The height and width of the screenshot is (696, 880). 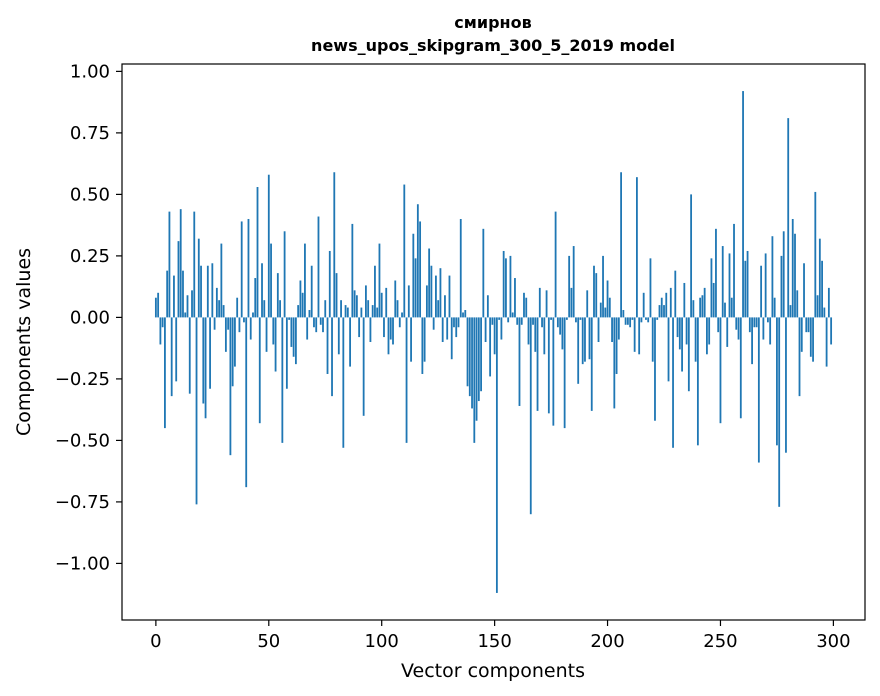 What do you see at coordinates (493, 671) in the screenshot?
I see `x-axis-label: Vector components` at bounding box center [493, 671].